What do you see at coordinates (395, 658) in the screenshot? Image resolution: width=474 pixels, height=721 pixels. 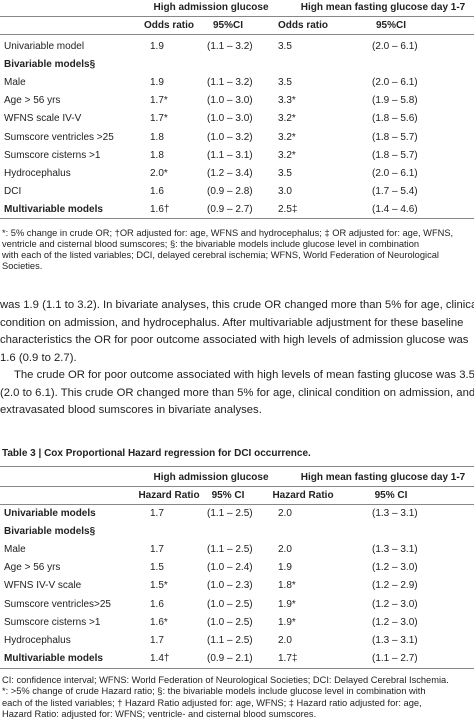 I see `cell: (1.1 – 2.7)` at bounding box center [395, 658].